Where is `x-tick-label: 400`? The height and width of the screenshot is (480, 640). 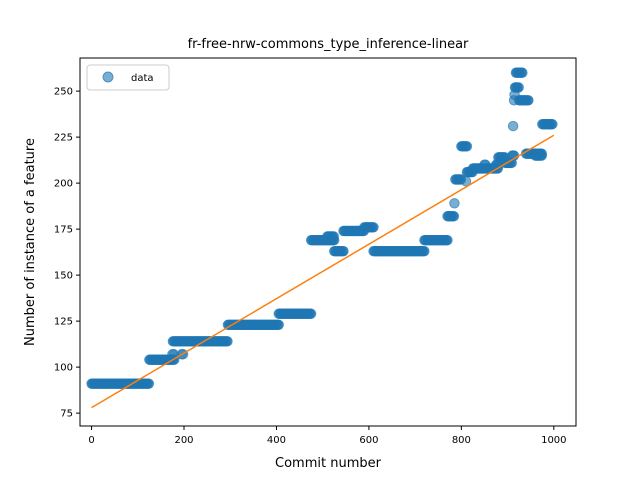
x-tick-label: 400 is located at coordinates (276, 440).